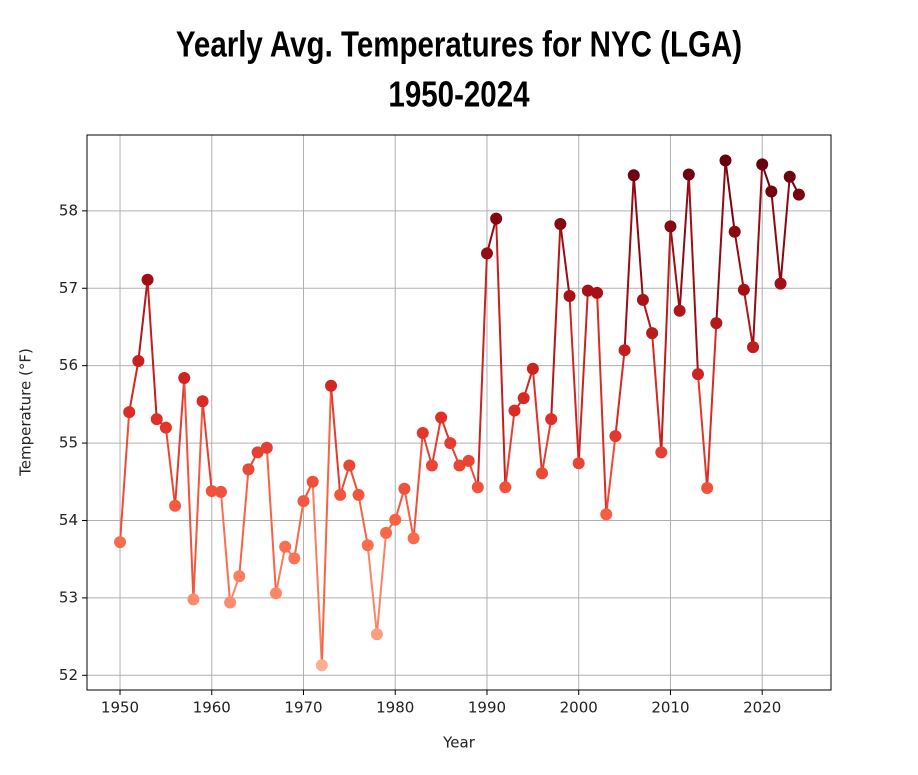 The height and width of the screenshot is (775, 918). Describe the element at coordinates (459, 743) in the screenshot. I see `x-axis-label: Year` at that location.